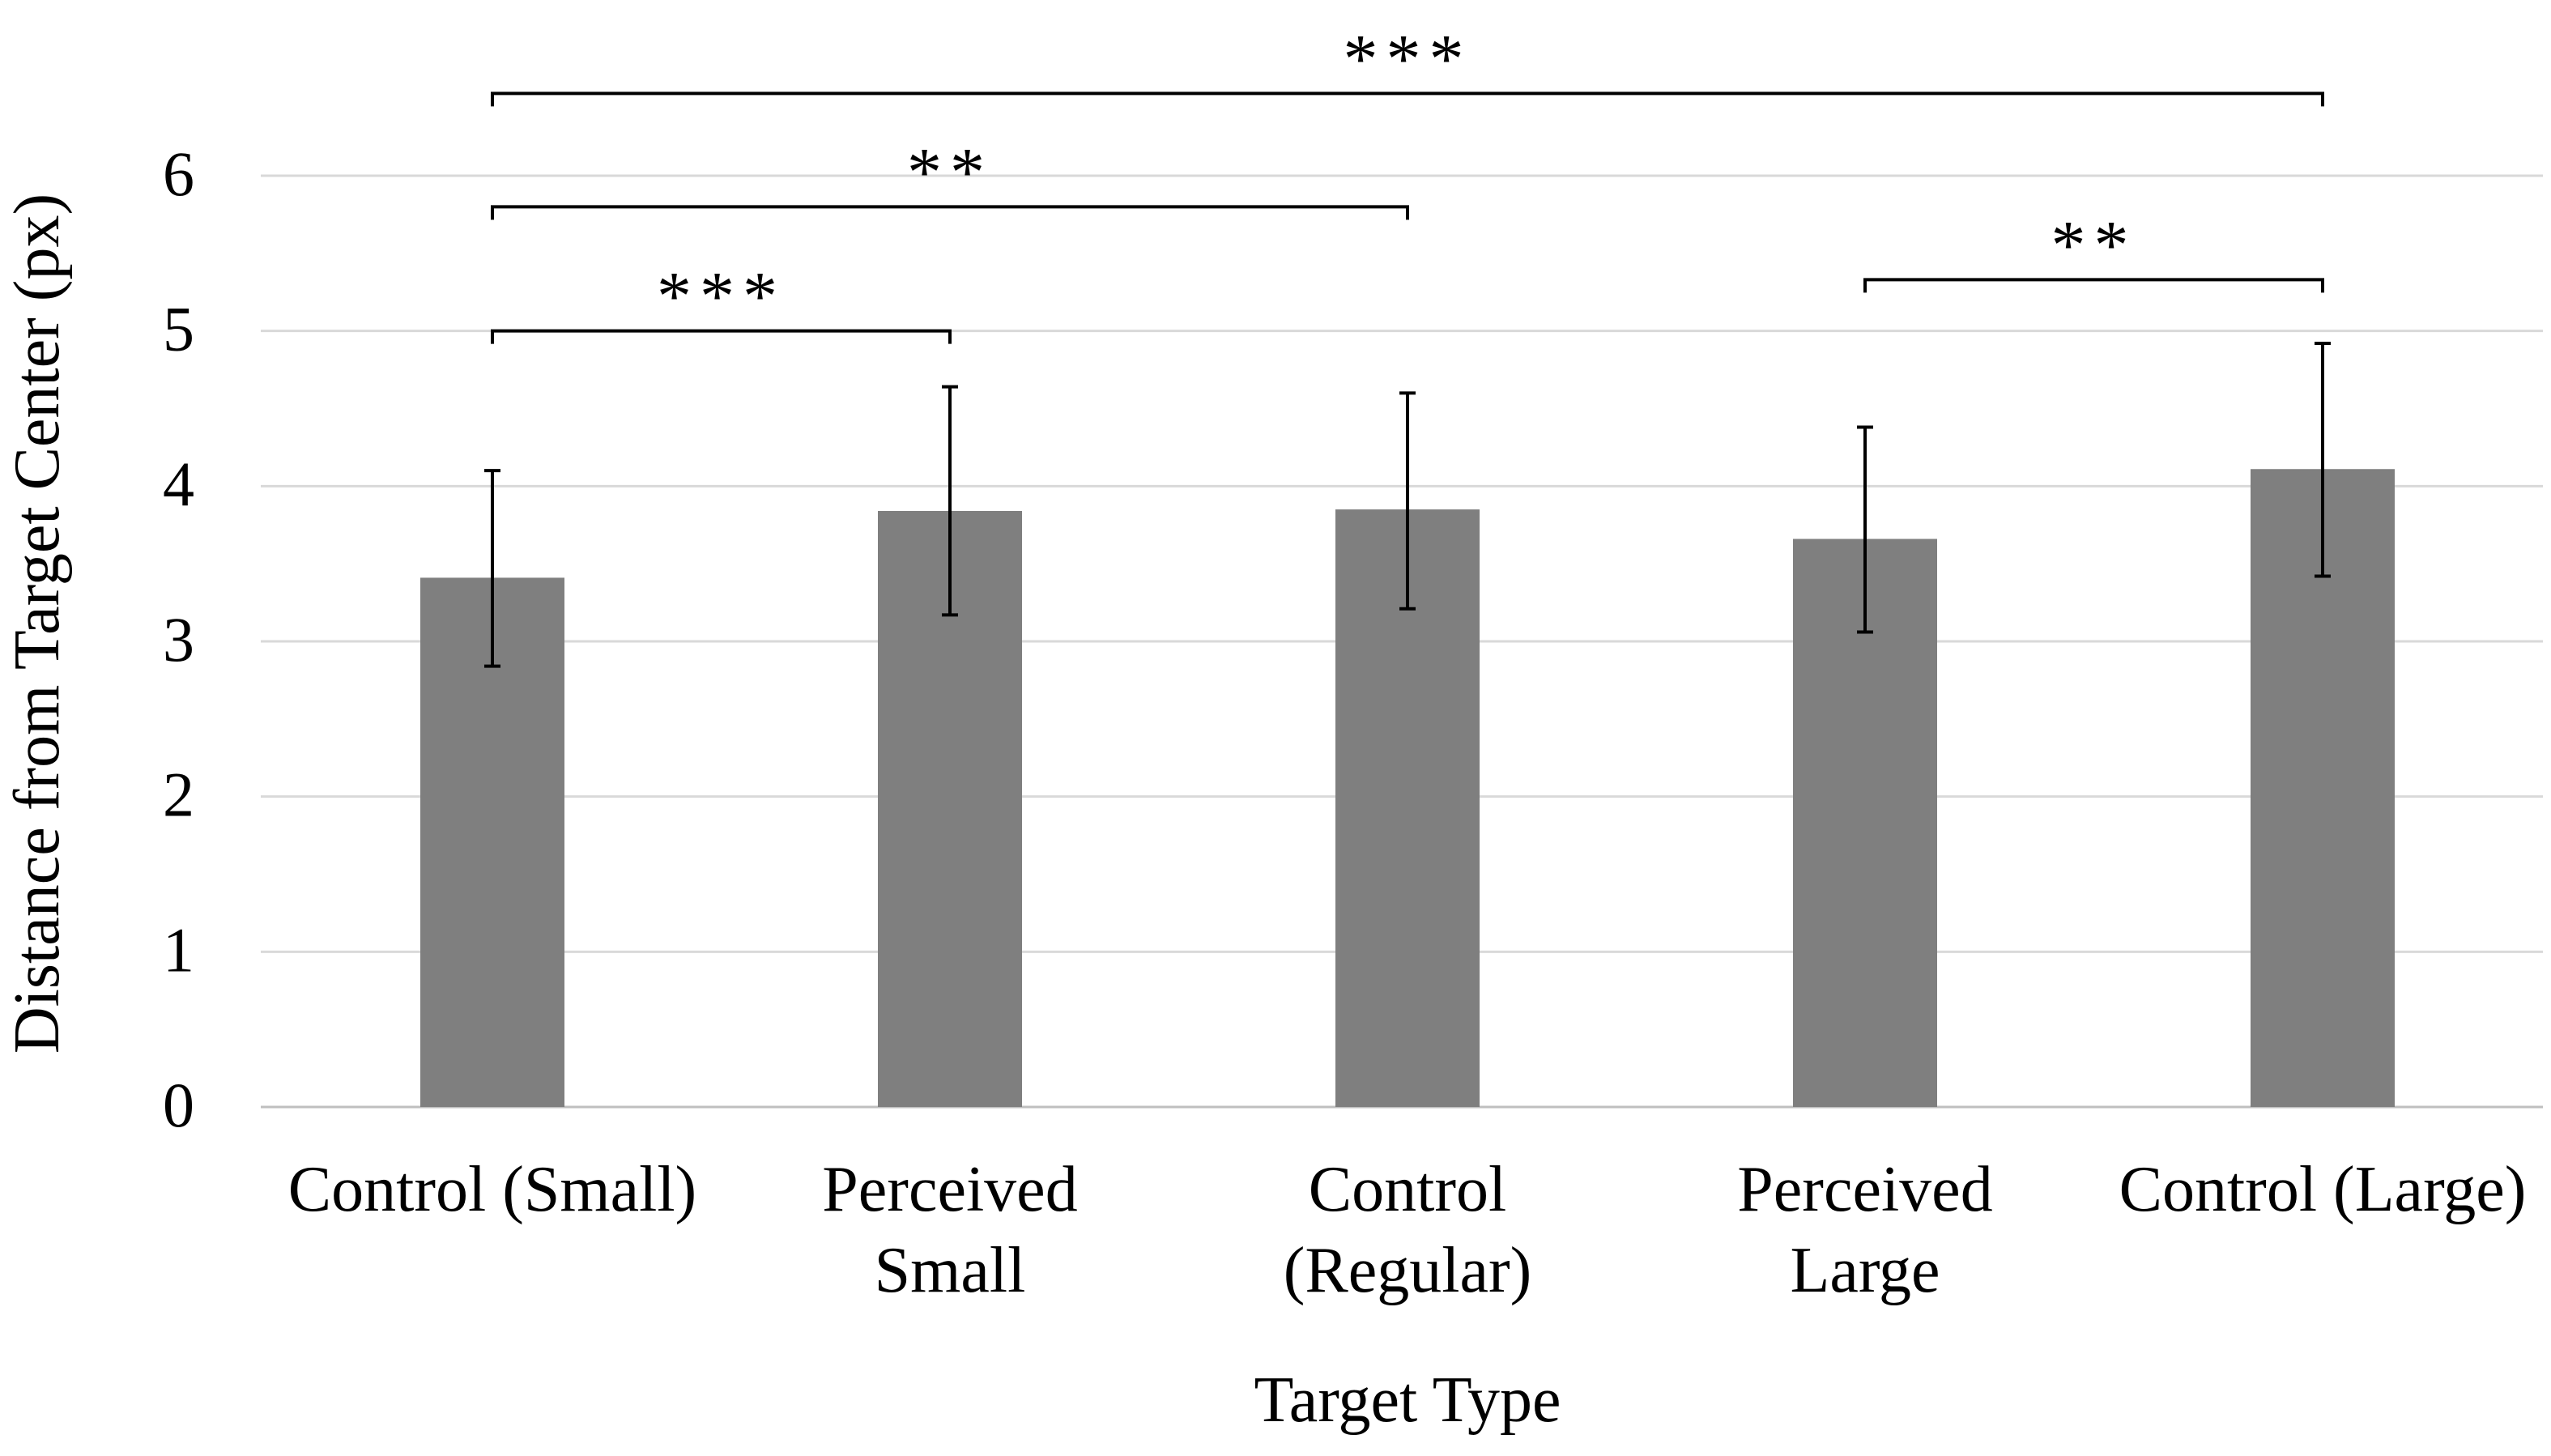 This screenshot has height=1456, width=2551. What do you see at coordinates (178, 329) in the screenshot?
I see `y-tick-label: 5` at bounding box center [178, 329].